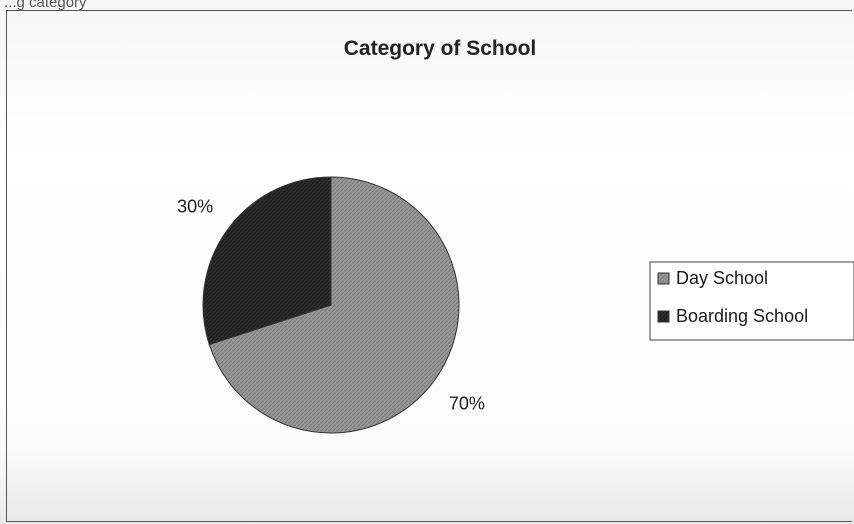  I want to click on chart-title: Category of School, so click(440, 48).